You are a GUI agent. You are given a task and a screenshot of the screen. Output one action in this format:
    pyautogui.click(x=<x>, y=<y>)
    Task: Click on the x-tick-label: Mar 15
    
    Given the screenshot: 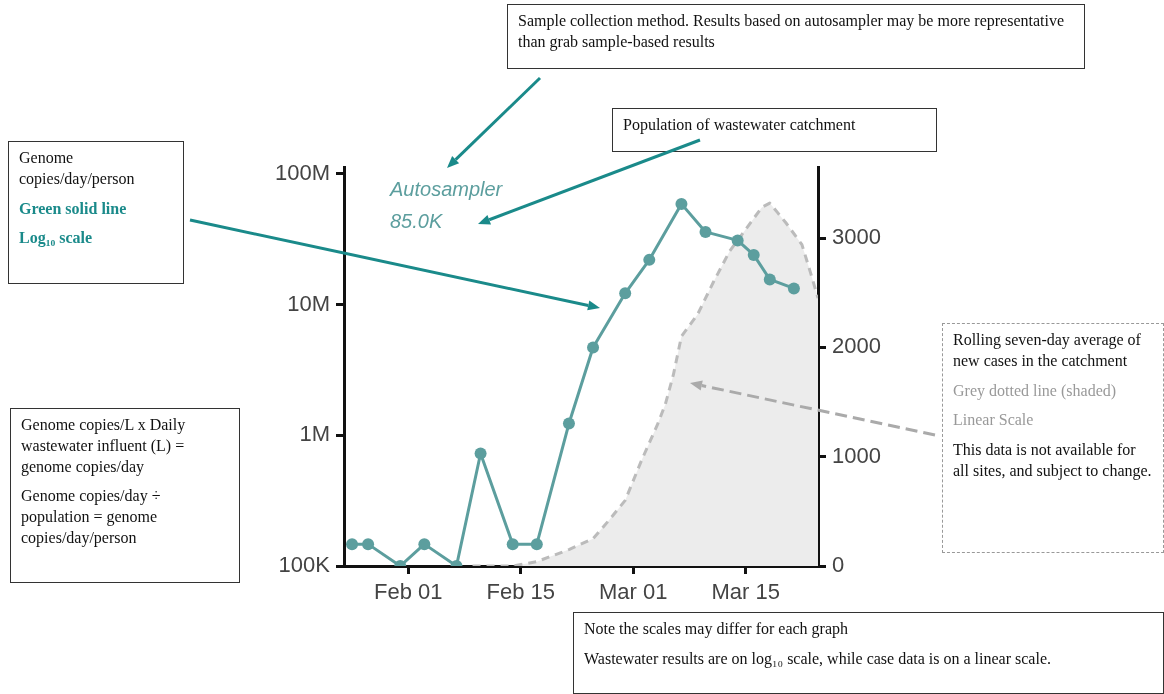 What is the action you would take?
    pyautogui.click(x=745, y=592)
    